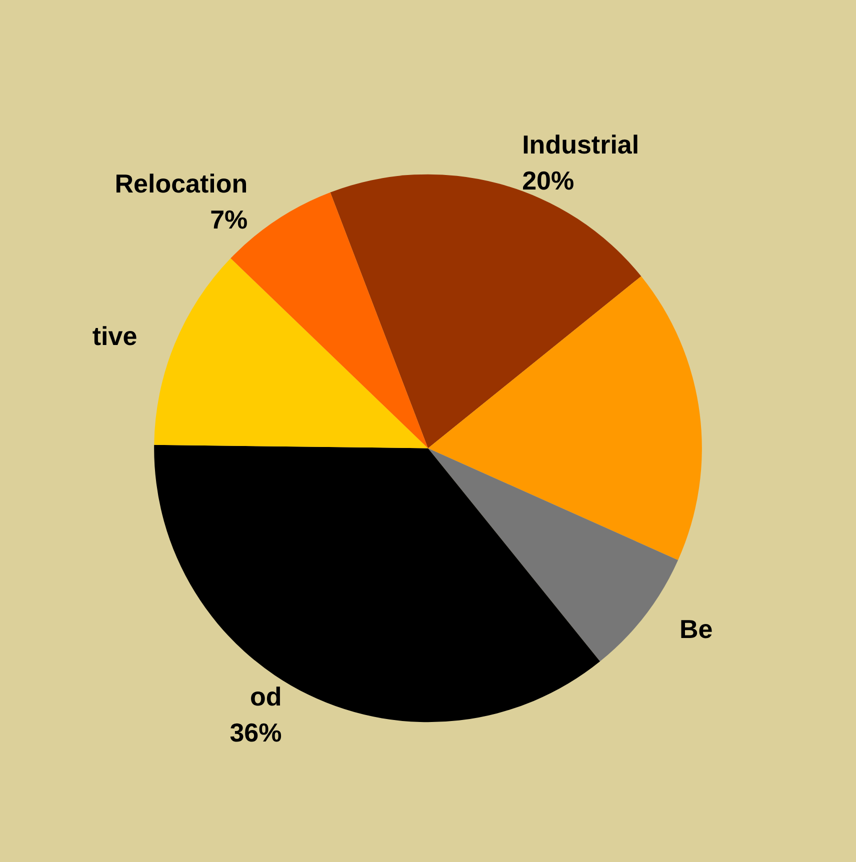 The width and height of the screenshot is (856, 862). Describe the element at coordinates (266, 696) in the screenshot. I see `slice-label: od` at that location.